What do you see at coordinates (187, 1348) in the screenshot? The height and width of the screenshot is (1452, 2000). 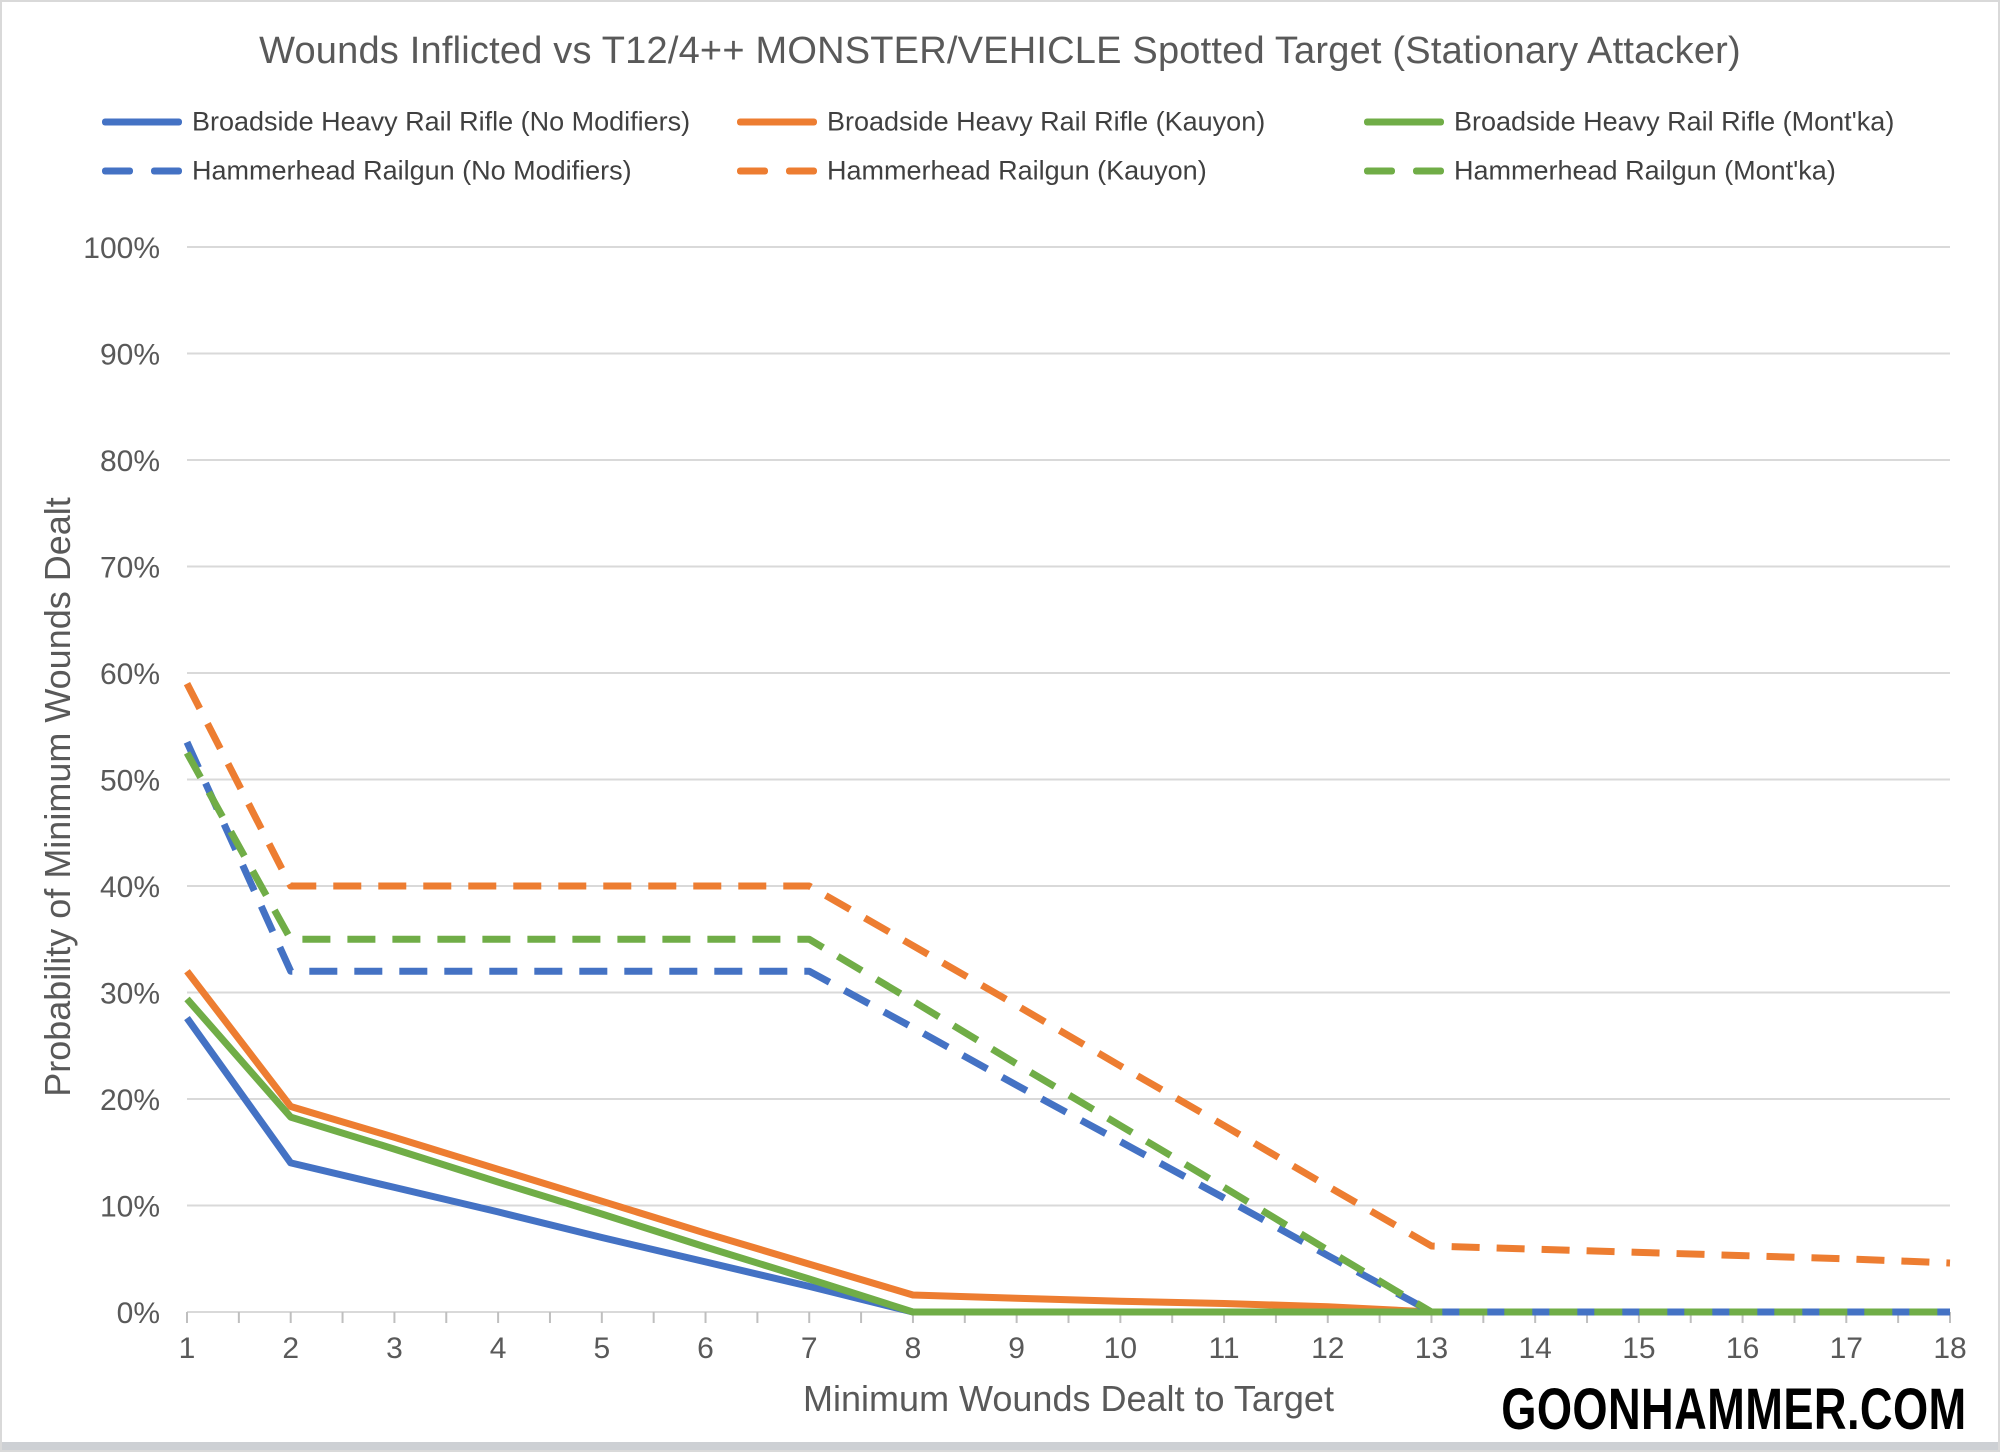 I see `x-tick-label: 1` at bounding box center [187, 1348].